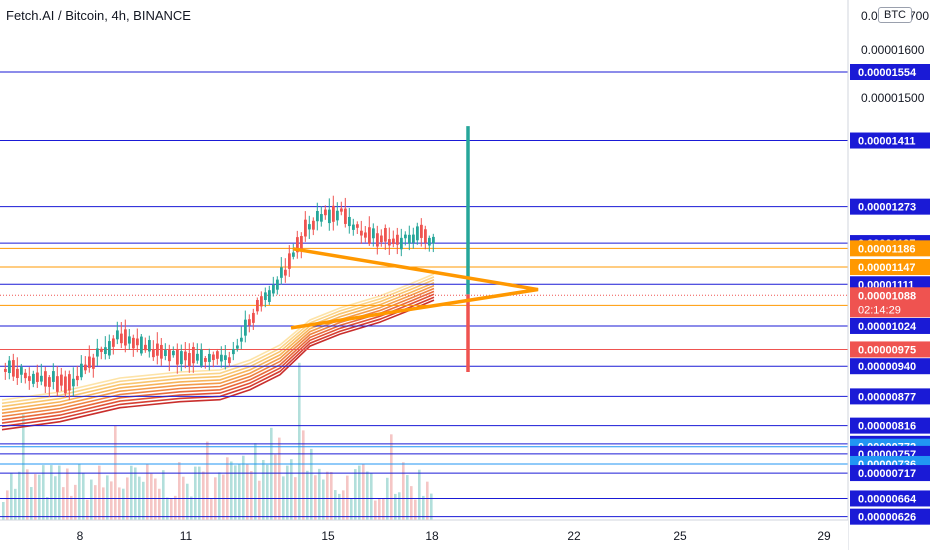 The width and height of the screenshot is (932, 550). What do you see at coordinates (218, 340) in the screenshot?
I see `ma-line` at bounding box center [218, 340].